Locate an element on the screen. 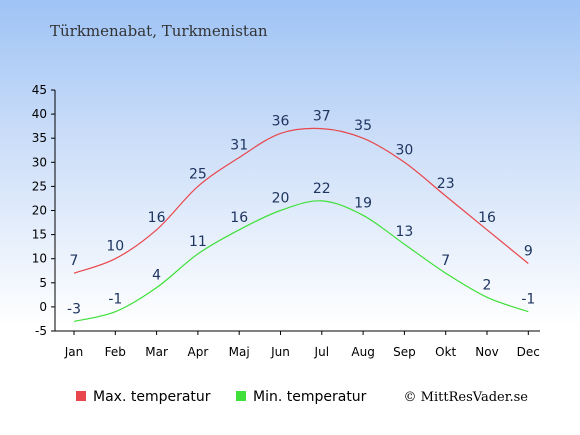 Image resolution: width=580 pixels, height=435 pixels. min-temperature-value-label: 7 is located at coordinates (445, 261).